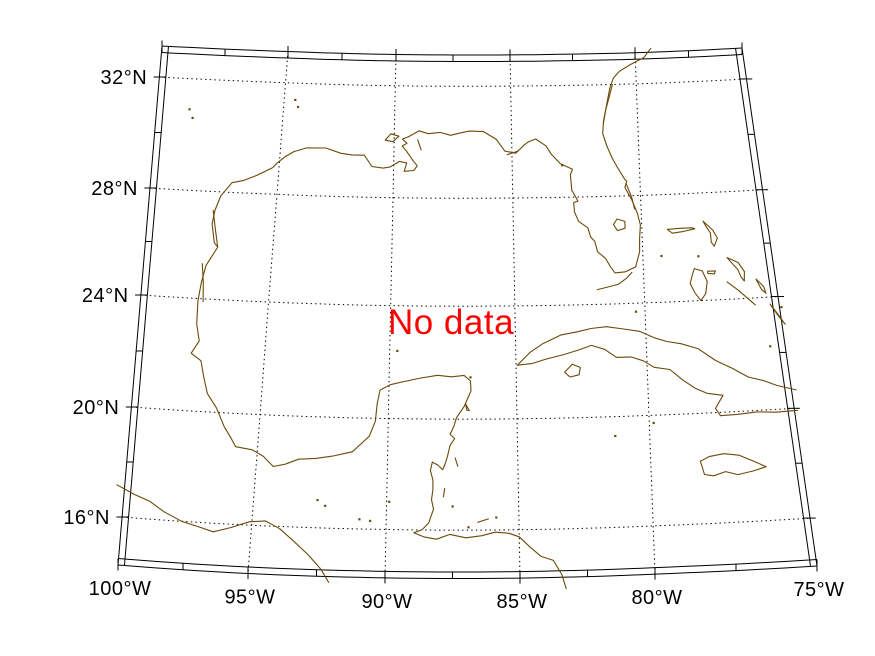  What do you see at coordinates (268, 312) in the screenshot?
I see `gridline-lon-95W` at bounding box center [268, 312].